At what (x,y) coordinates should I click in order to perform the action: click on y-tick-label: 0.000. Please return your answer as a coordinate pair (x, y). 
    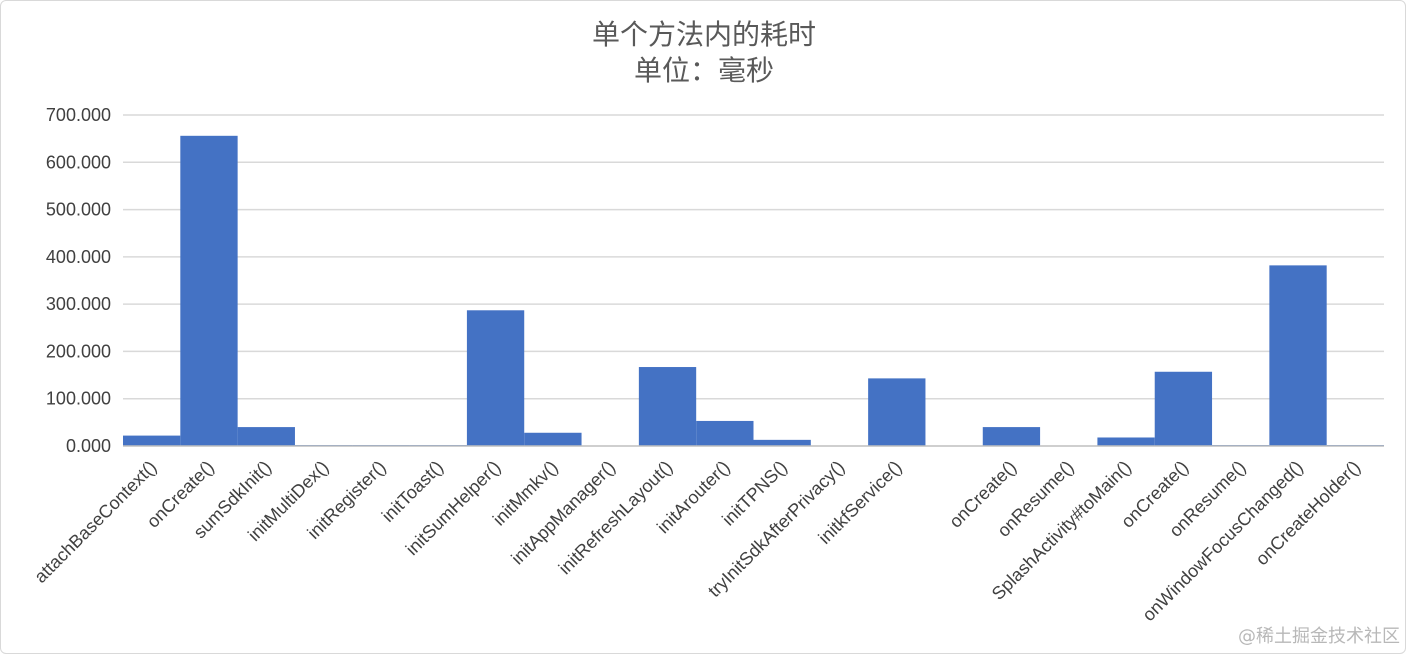
    Looking at the image, I should click on (88, 446).